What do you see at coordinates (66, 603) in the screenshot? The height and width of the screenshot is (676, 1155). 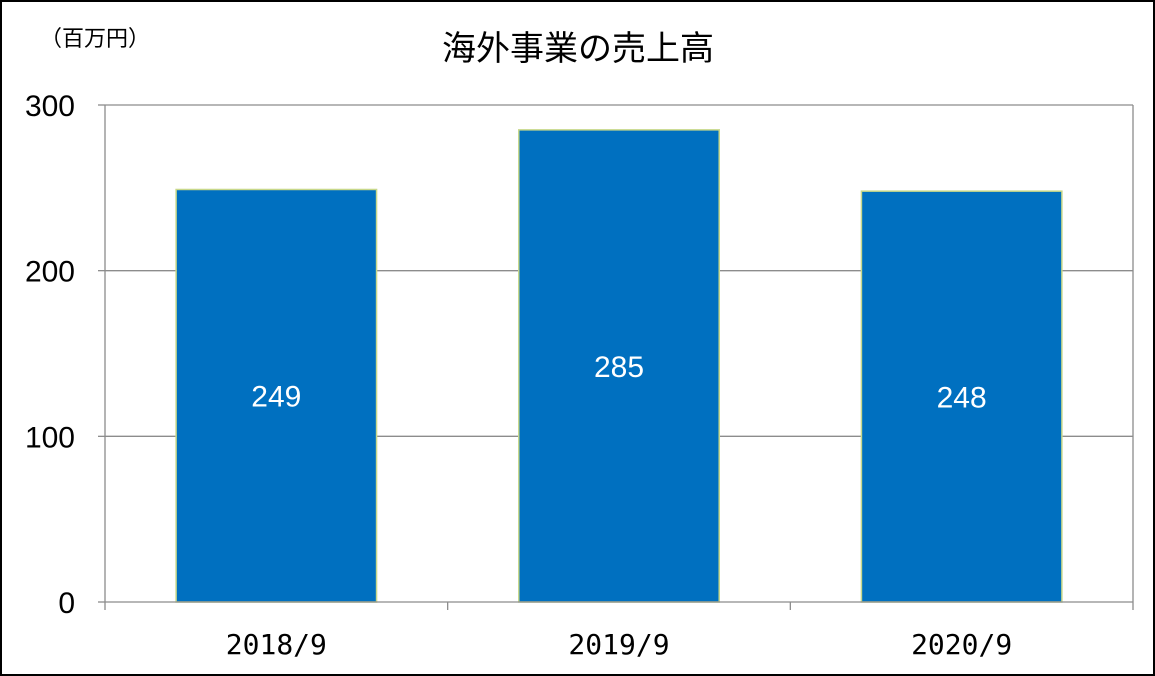 I see `y-tick-label: 0` at bounding box center [66, 603].